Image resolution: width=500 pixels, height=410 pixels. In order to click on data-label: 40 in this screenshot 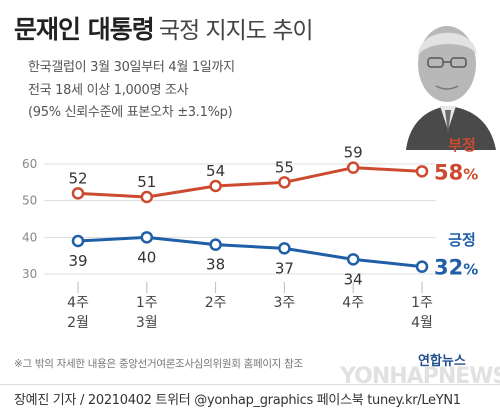, I will do `click(146, 257)`.